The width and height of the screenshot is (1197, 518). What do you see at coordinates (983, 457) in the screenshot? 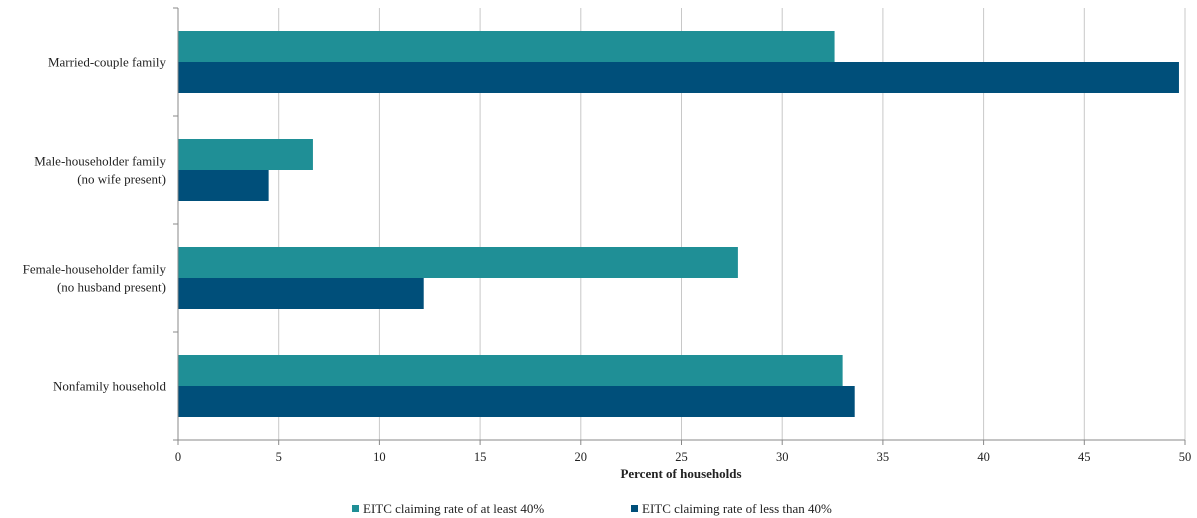
I see `x-tick-label-40: 40` at bounding box center [983, 457].